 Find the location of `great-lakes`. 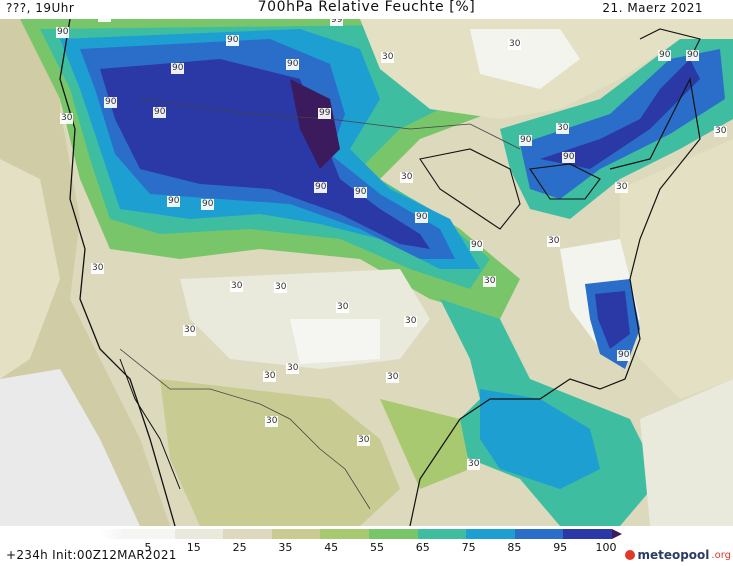

great-lakes is located at coordinates (470, 189).